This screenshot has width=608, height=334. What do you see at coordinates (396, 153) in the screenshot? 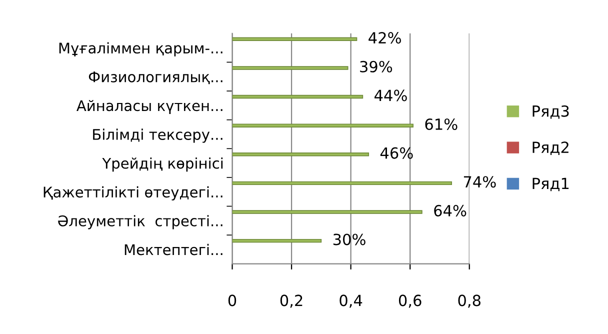
I see `data-label: 46%` at bounding box center [396, 153].